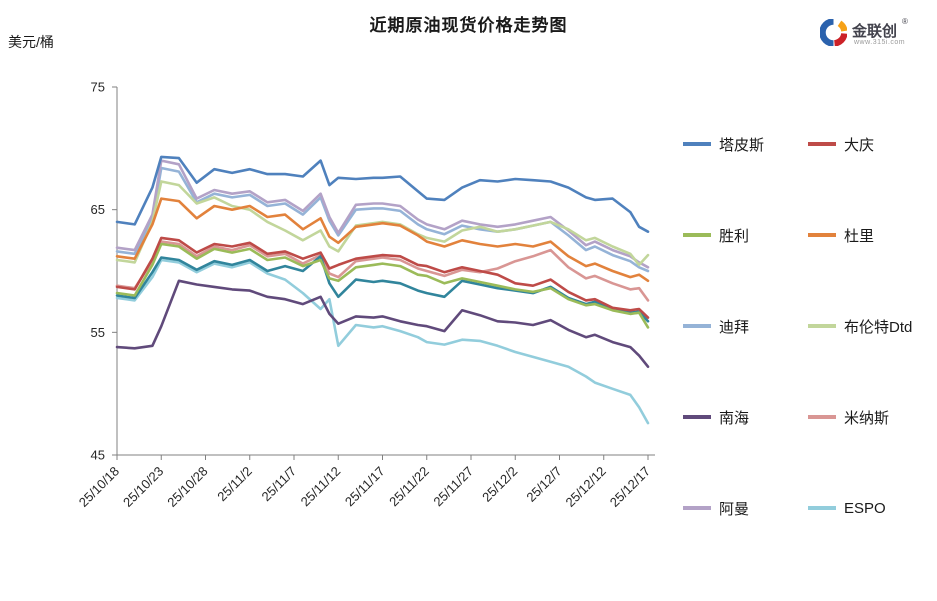 The image size is (937, 601). What do you see at coordinates (716, 236) in the screenshot?
I see `legend-item-2: 胜利` at bounding box center [716, 236].